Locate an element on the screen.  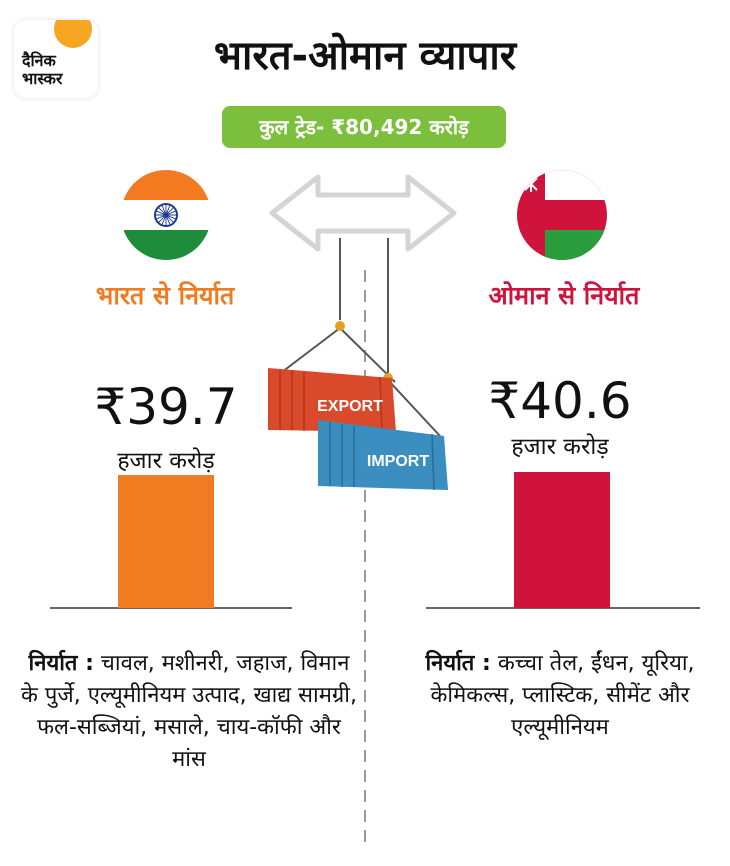
export-label: EXPORT is located at coordinates (350, 406).